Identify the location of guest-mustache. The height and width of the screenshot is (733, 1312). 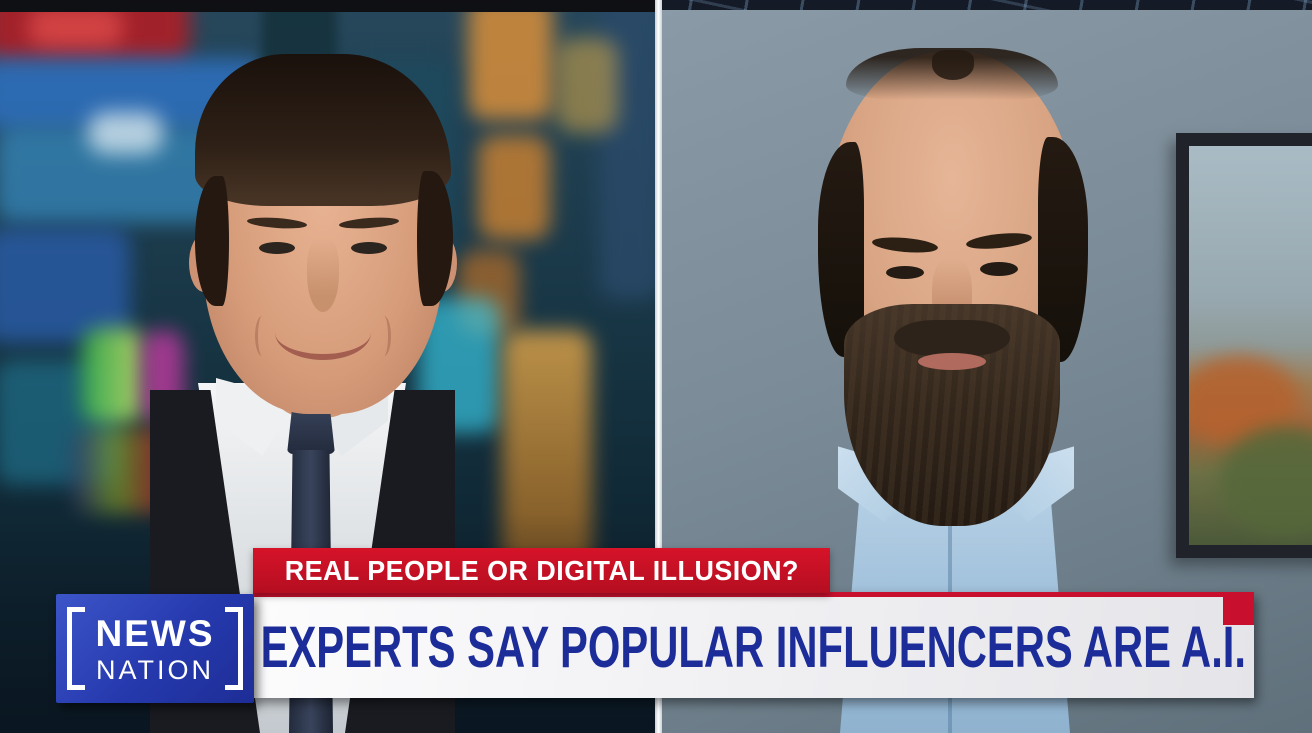
(952, 338).